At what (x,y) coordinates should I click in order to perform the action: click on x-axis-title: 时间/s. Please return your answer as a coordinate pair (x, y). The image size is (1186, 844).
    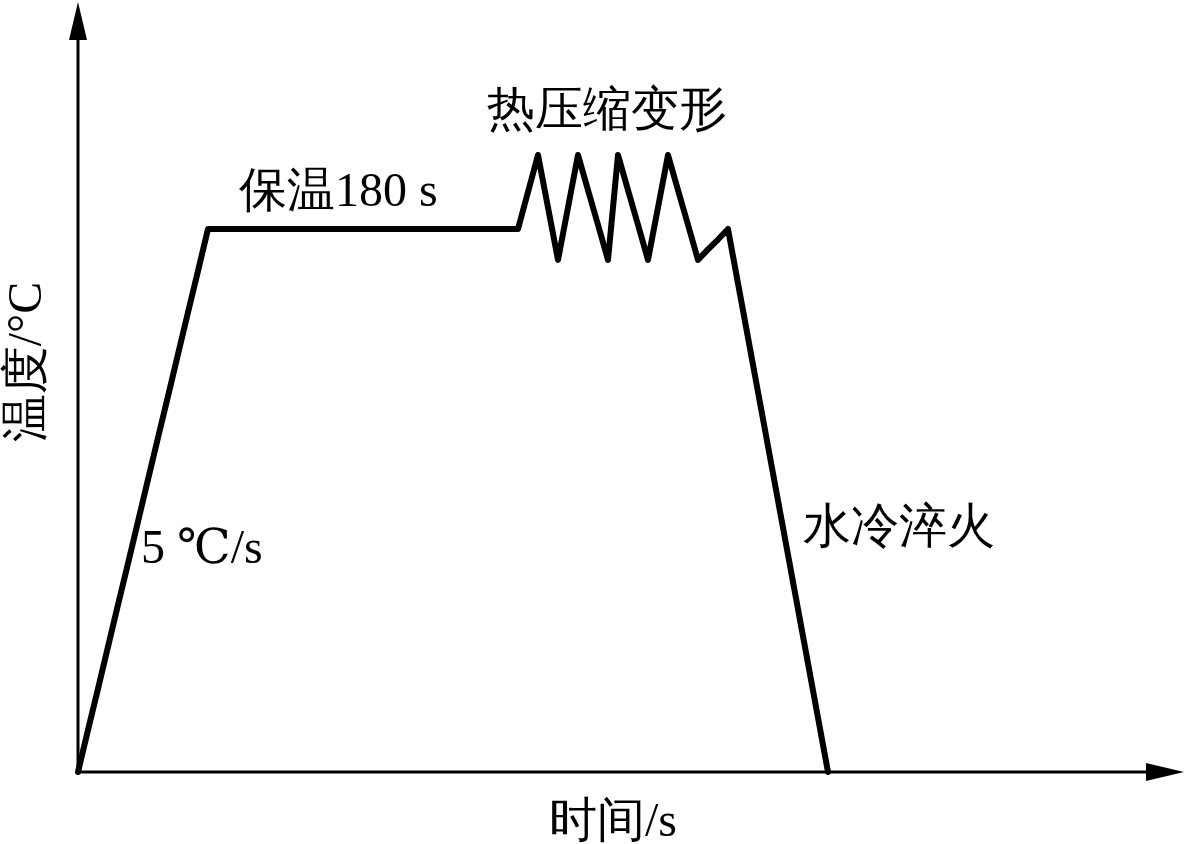
    Looking at the image, I should click on (613, 818).